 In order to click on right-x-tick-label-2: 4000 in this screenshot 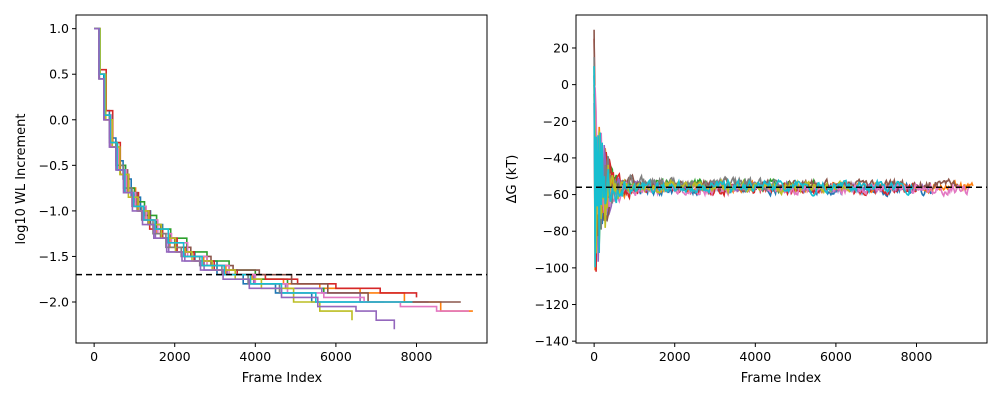, I will do `click(755, 356)`.